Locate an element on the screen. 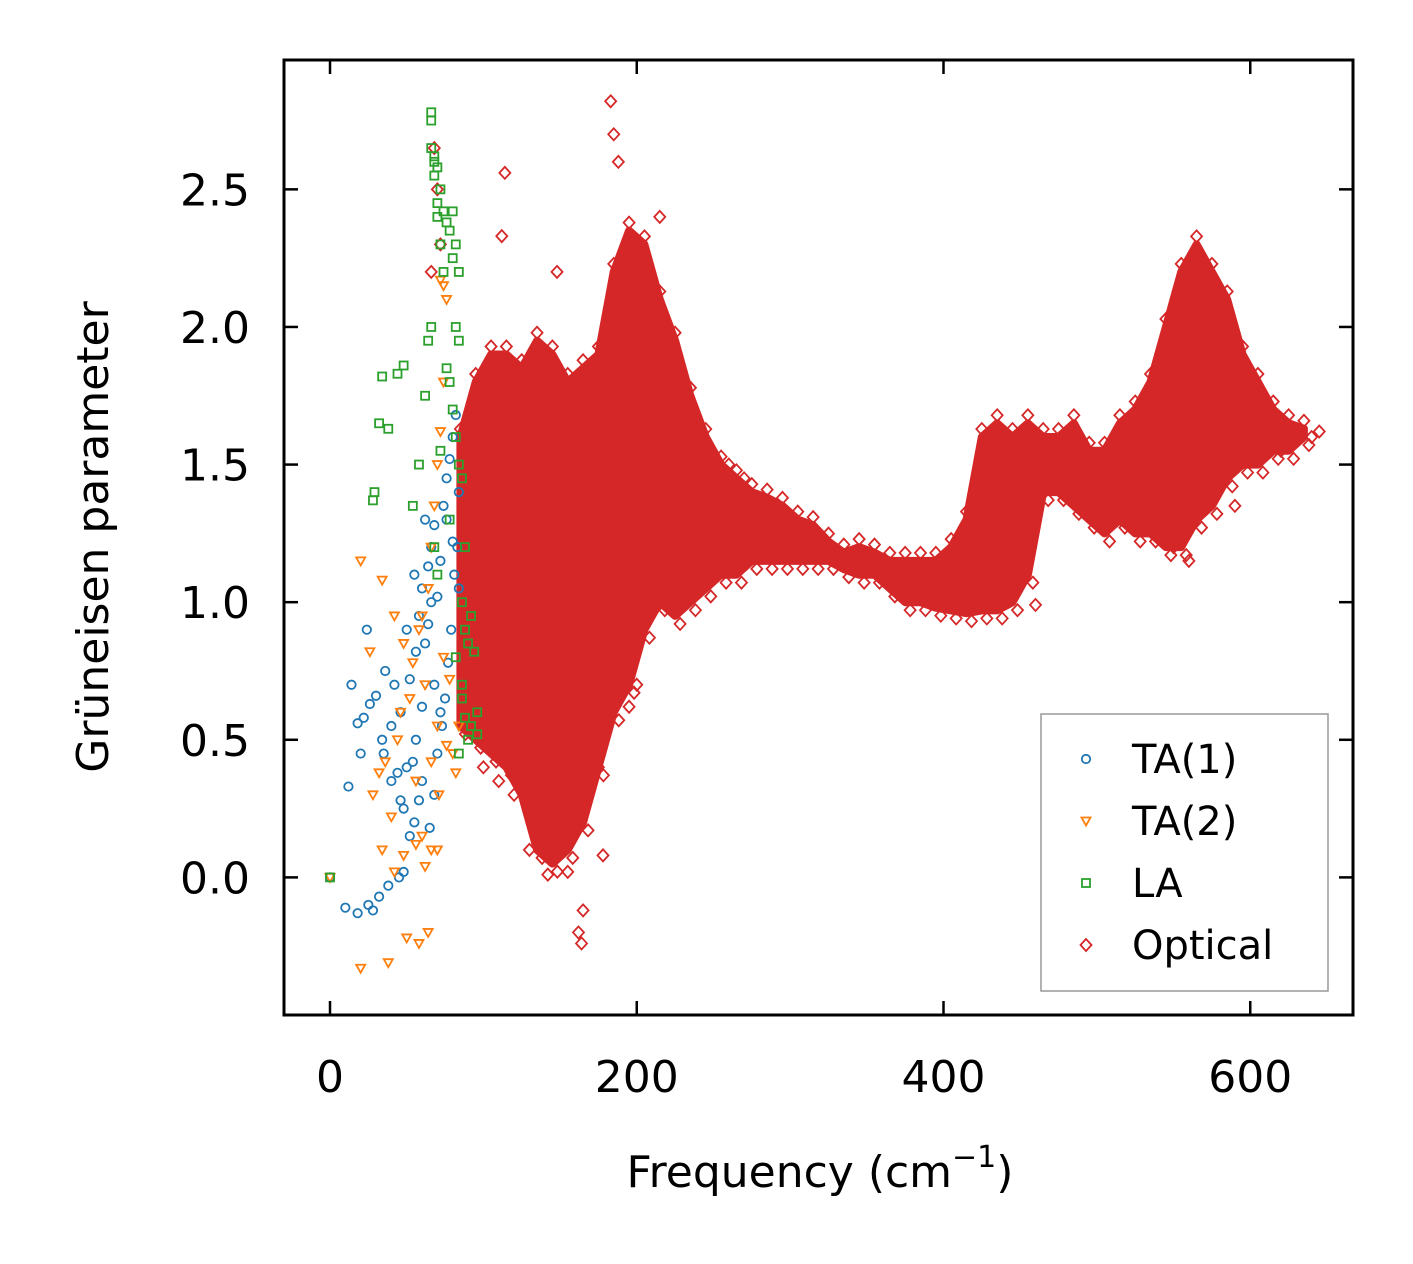 This screenshot has height=1264, width=1413. y-tick-label: 0.0 is located at coordinates (215, 878).